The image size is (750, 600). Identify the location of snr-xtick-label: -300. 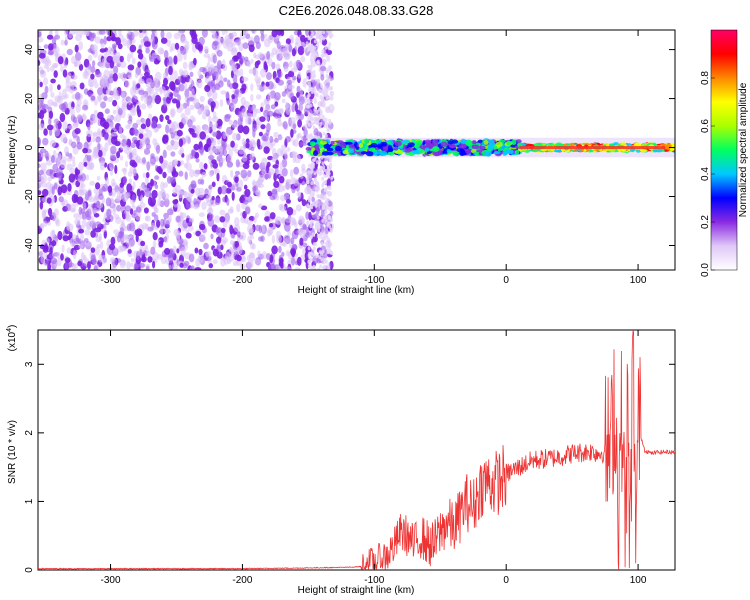
(111, 580).